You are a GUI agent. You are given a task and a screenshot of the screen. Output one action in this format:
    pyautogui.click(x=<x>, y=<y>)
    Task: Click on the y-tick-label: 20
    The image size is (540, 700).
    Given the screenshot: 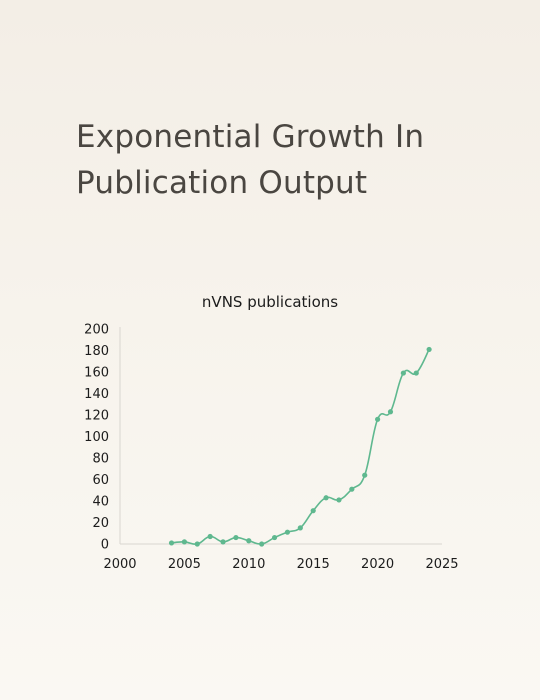 What is the action you would take?
    pyautogui.click(x=100, y=523)
    